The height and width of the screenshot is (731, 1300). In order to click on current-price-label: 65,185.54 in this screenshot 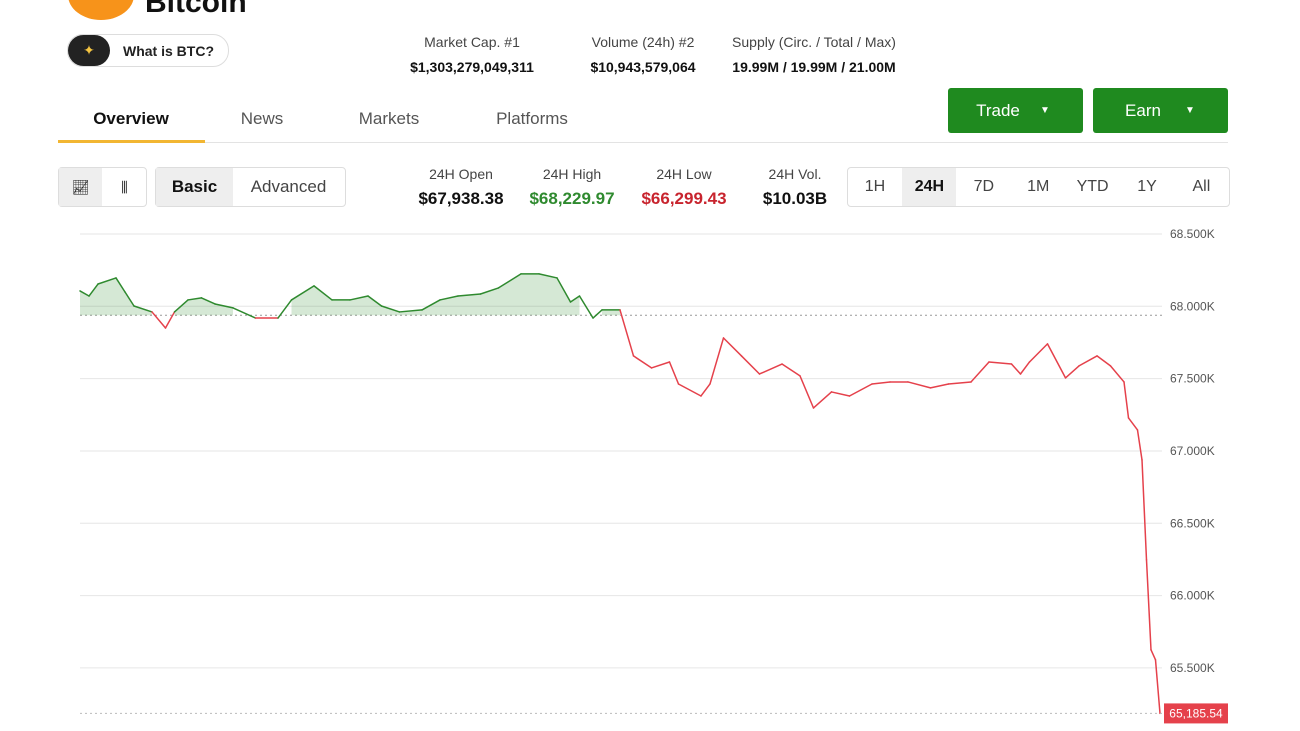, I will do `click(1196, 713)`.